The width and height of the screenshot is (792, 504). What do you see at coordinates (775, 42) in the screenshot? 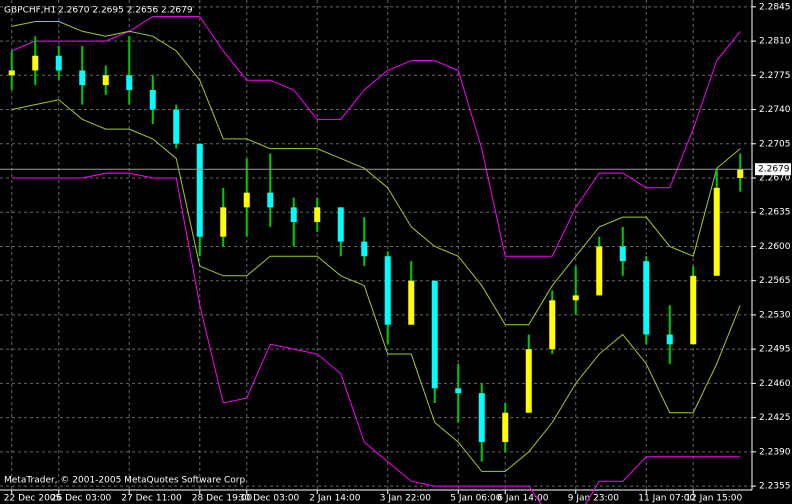
I see `y-tick-label: 2.2810` at bounding box center [775, 42].